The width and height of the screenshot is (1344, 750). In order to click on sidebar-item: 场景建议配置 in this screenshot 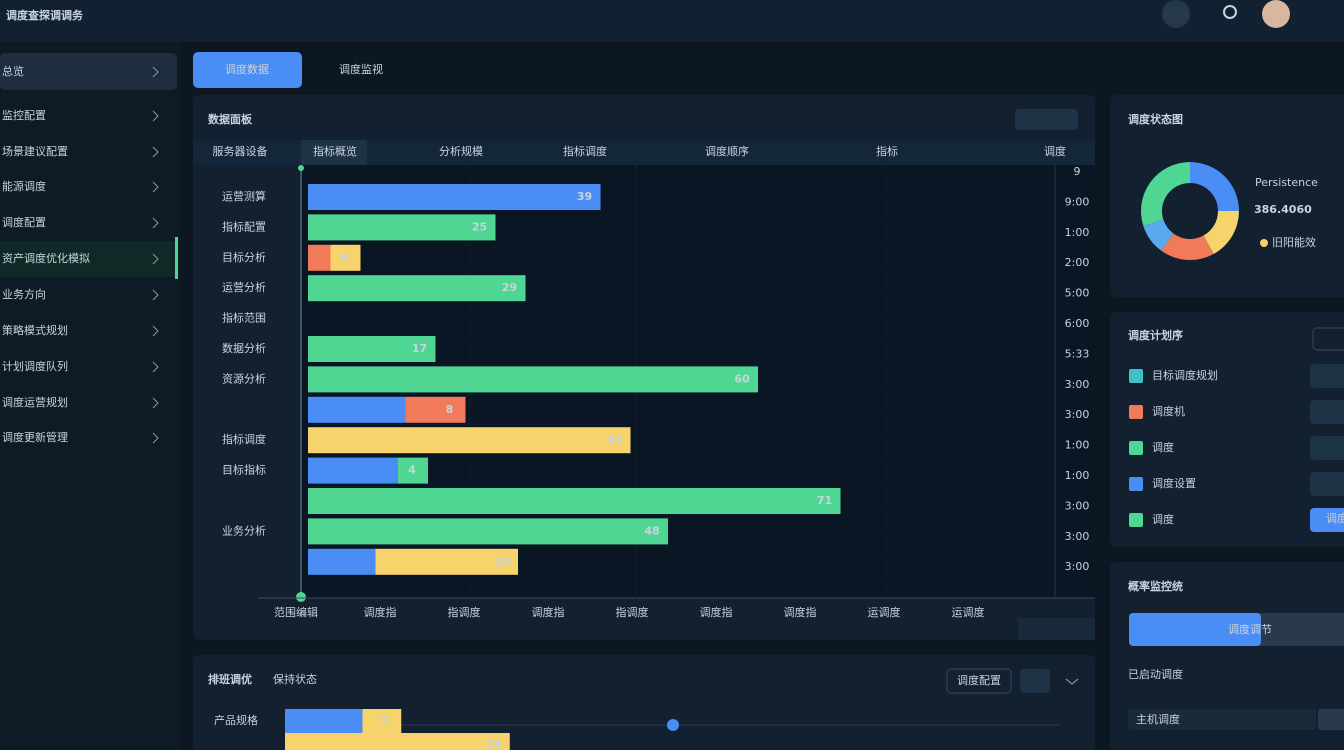, I will do `click(35, 151)`.